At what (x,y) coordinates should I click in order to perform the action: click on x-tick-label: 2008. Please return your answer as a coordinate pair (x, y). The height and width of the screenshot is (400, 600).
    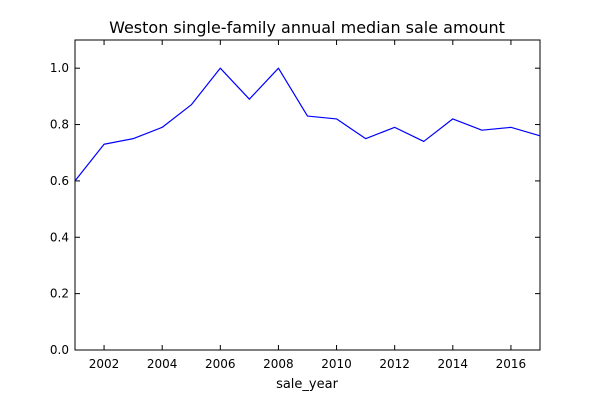
    Looking at the image, I should click on (278, 364).